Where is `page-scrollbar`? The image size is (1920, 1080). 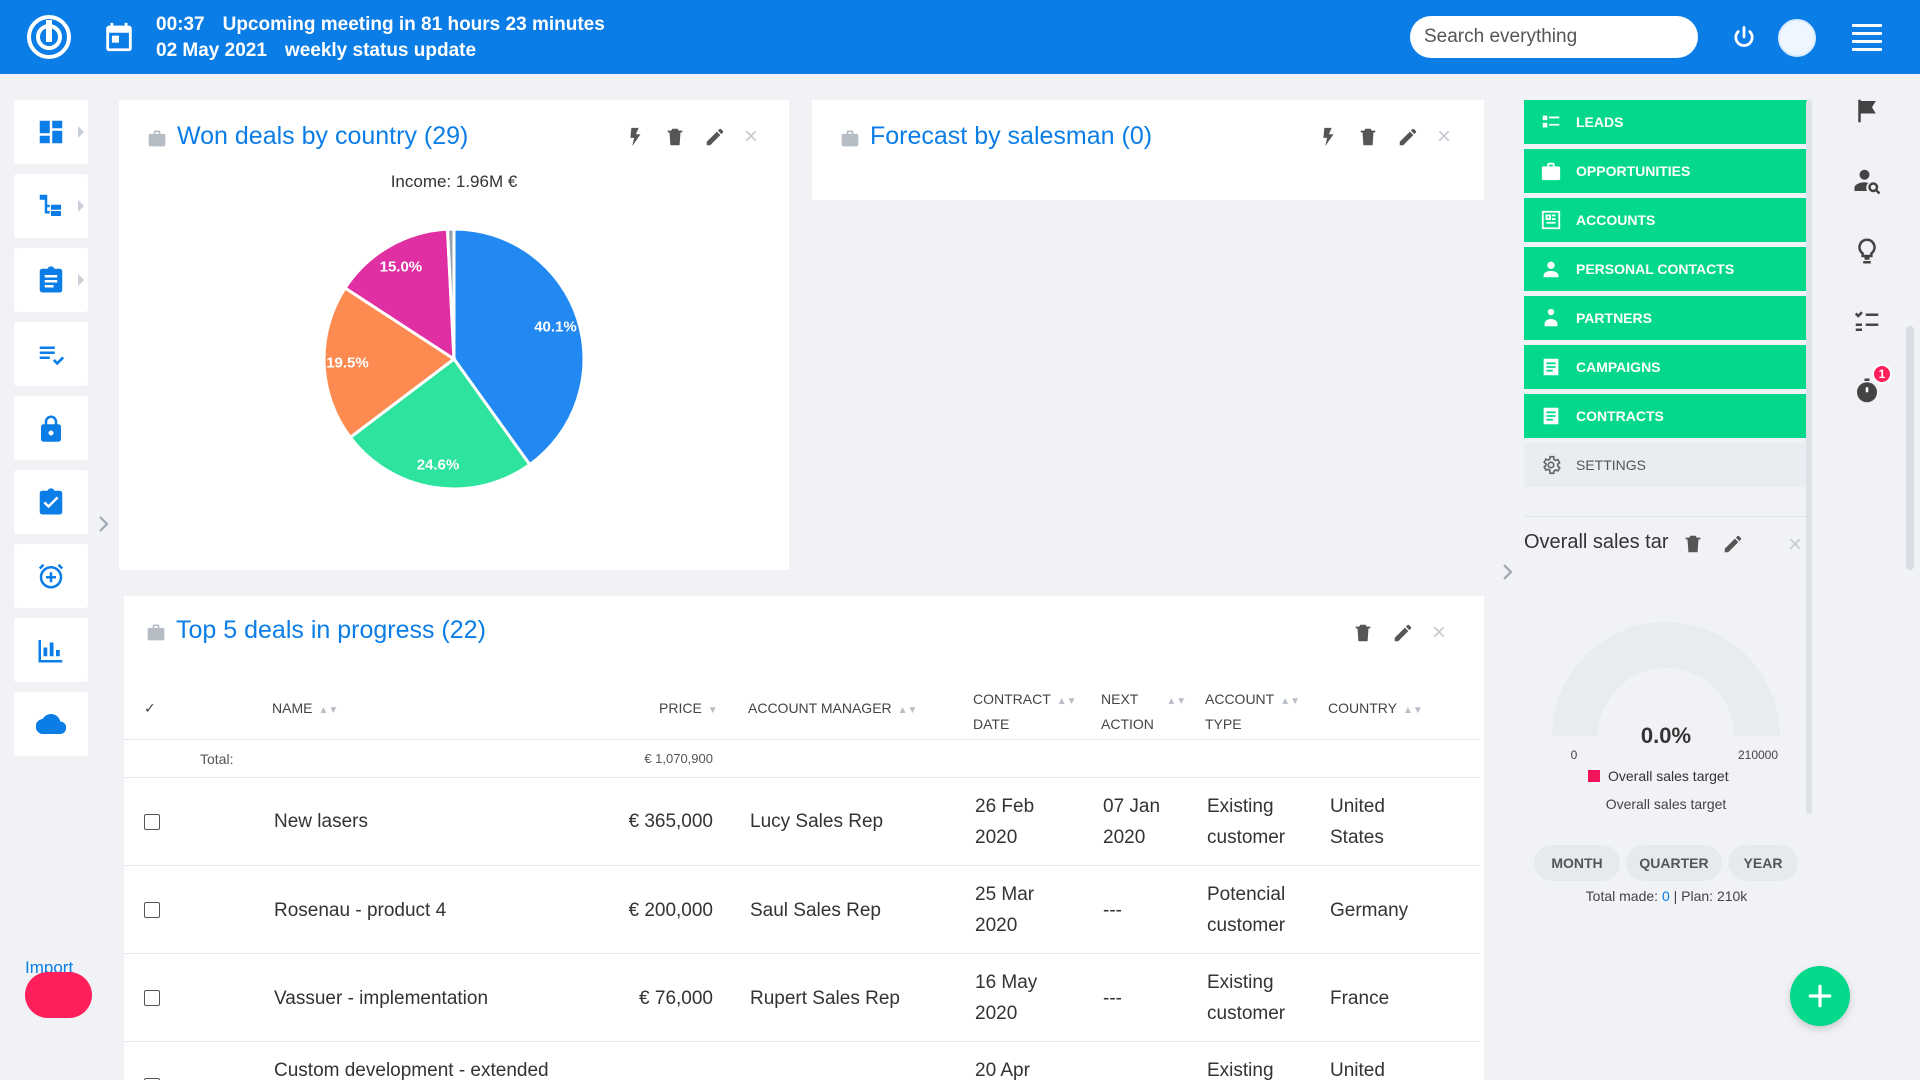 page-scrollbar is located at coordinates (1910, 448).